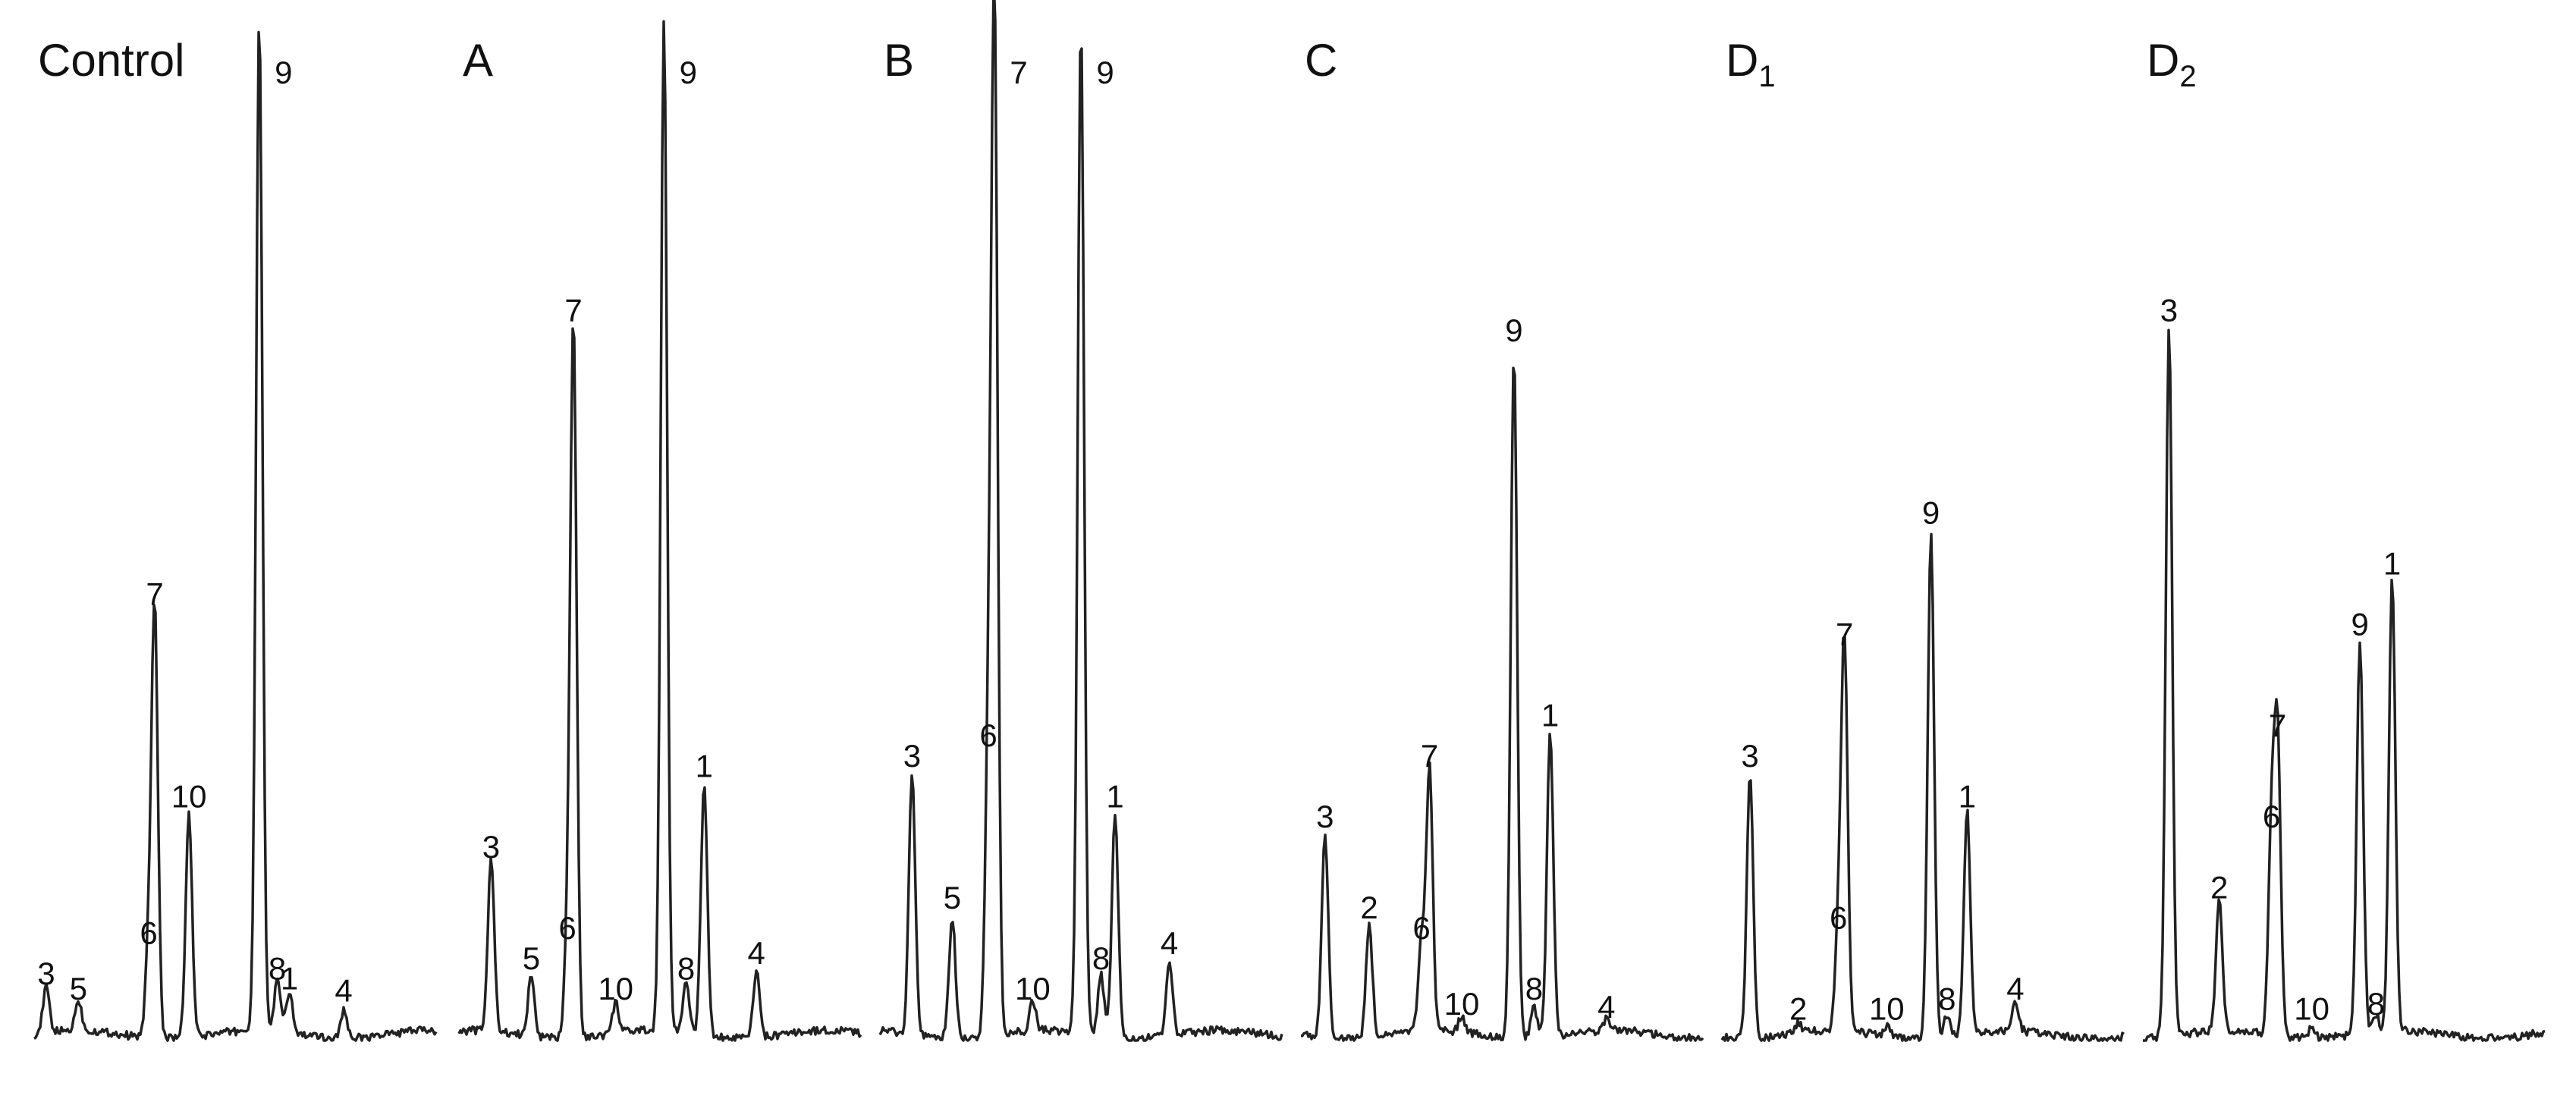  I want to click on panel-title: B, so click(899, 60).